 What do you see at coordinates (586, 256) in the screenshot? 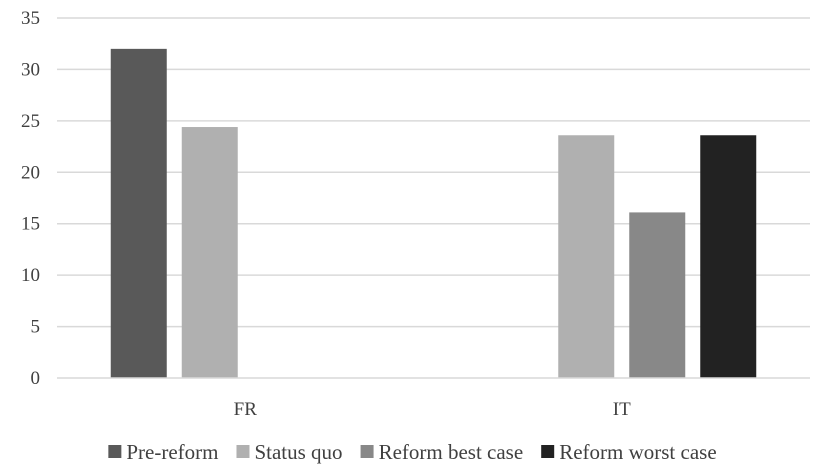
I see `bar-status-quo-it` at bounding box center [586, 256].